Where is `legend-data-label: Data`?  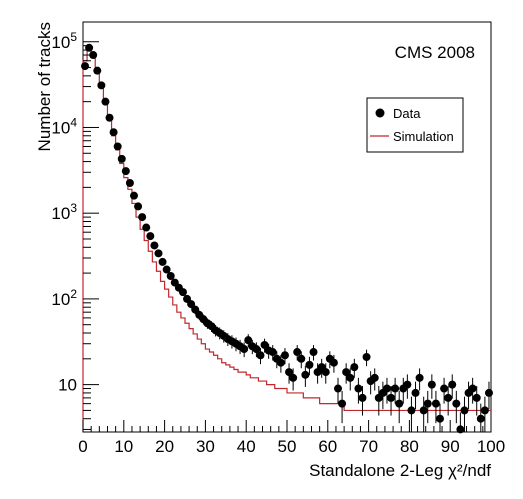
legend-data-label: Data is located at coordinates (407, 113).